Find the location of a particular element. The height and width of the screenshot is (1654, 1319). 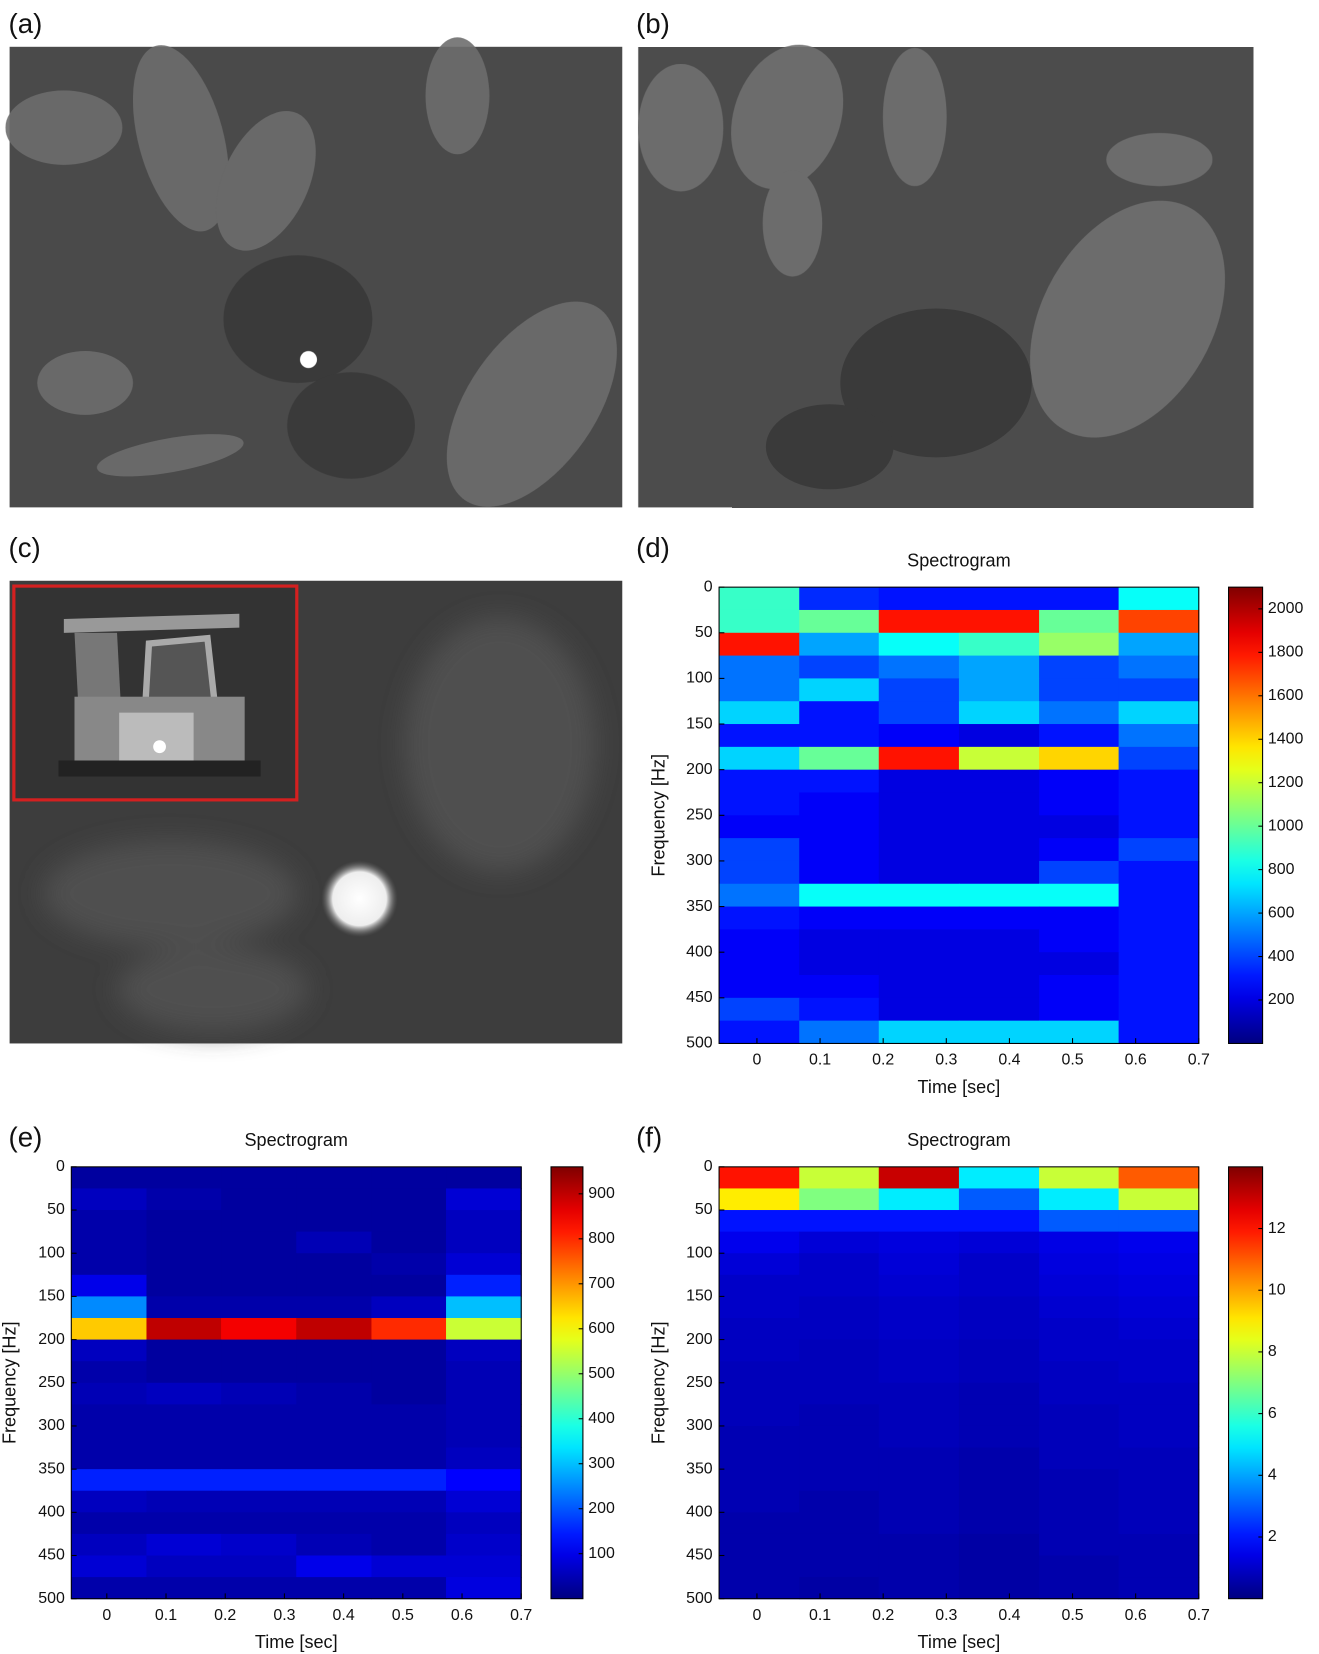

colorbar-tick-label: 700 is located at coordinates (601, 1283).